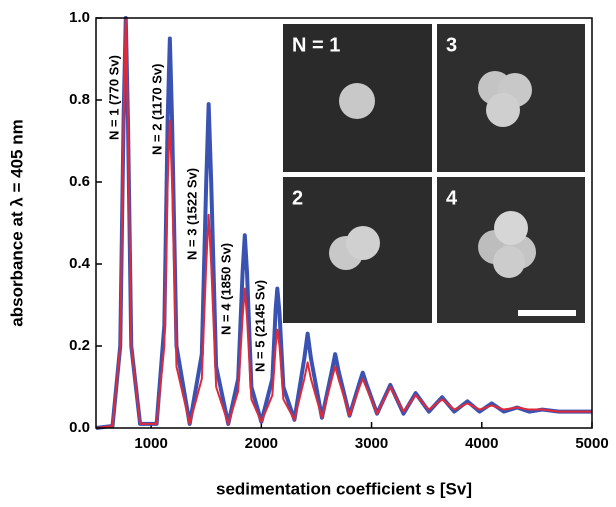 The image size is (616, 507). I want to click on inset-label: 3, so click(451, 45).